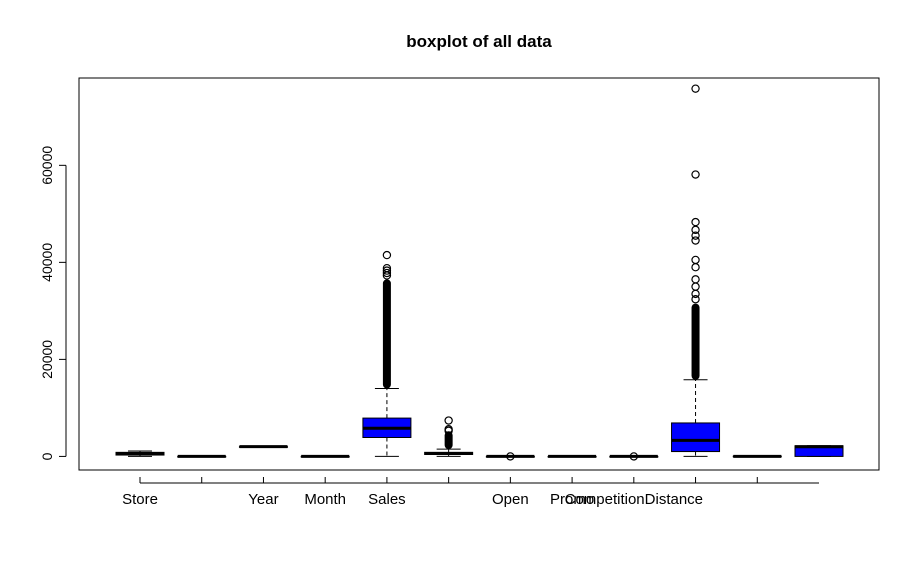  What do you see at coordinates (53, 303) in the screenshot?
I see `y-axis: 0 20000 40000 60000` at bounding box center [53, 303].